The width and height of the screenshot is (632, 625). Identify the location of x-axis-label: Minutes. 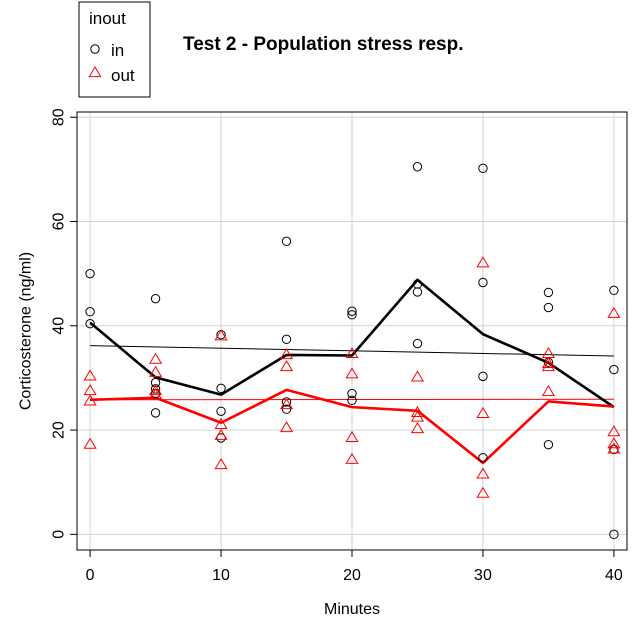
(352, 609).